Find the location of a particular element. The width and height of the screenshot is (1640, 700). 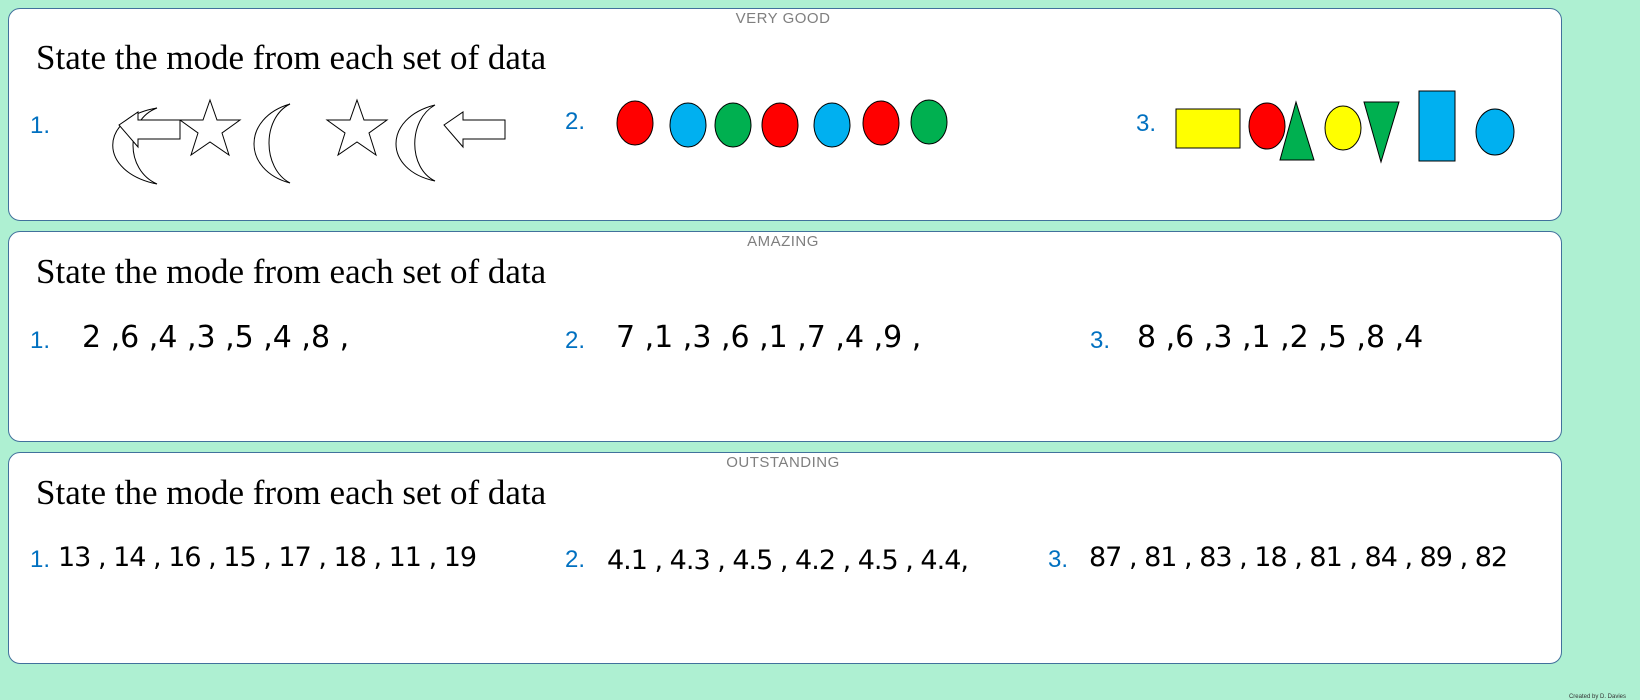

data-set: 4.1 , 4.3 , 4.5 , 4.2 , 4.5 , 4.4, is located at coordinates (788, 560).